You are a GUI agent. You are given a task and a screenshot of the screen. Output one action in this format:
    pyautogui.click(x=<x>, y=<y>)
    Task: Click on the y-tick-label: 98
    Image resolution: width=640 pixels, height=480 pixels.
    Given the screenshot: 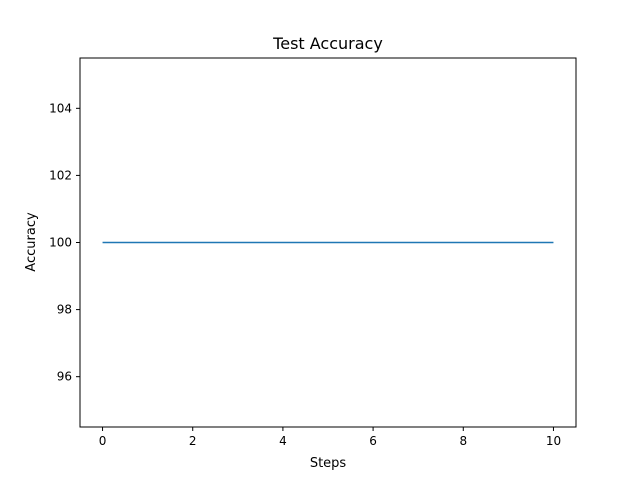 What is the action you would take?
    pyautogui.click(x=64, y=310)
    